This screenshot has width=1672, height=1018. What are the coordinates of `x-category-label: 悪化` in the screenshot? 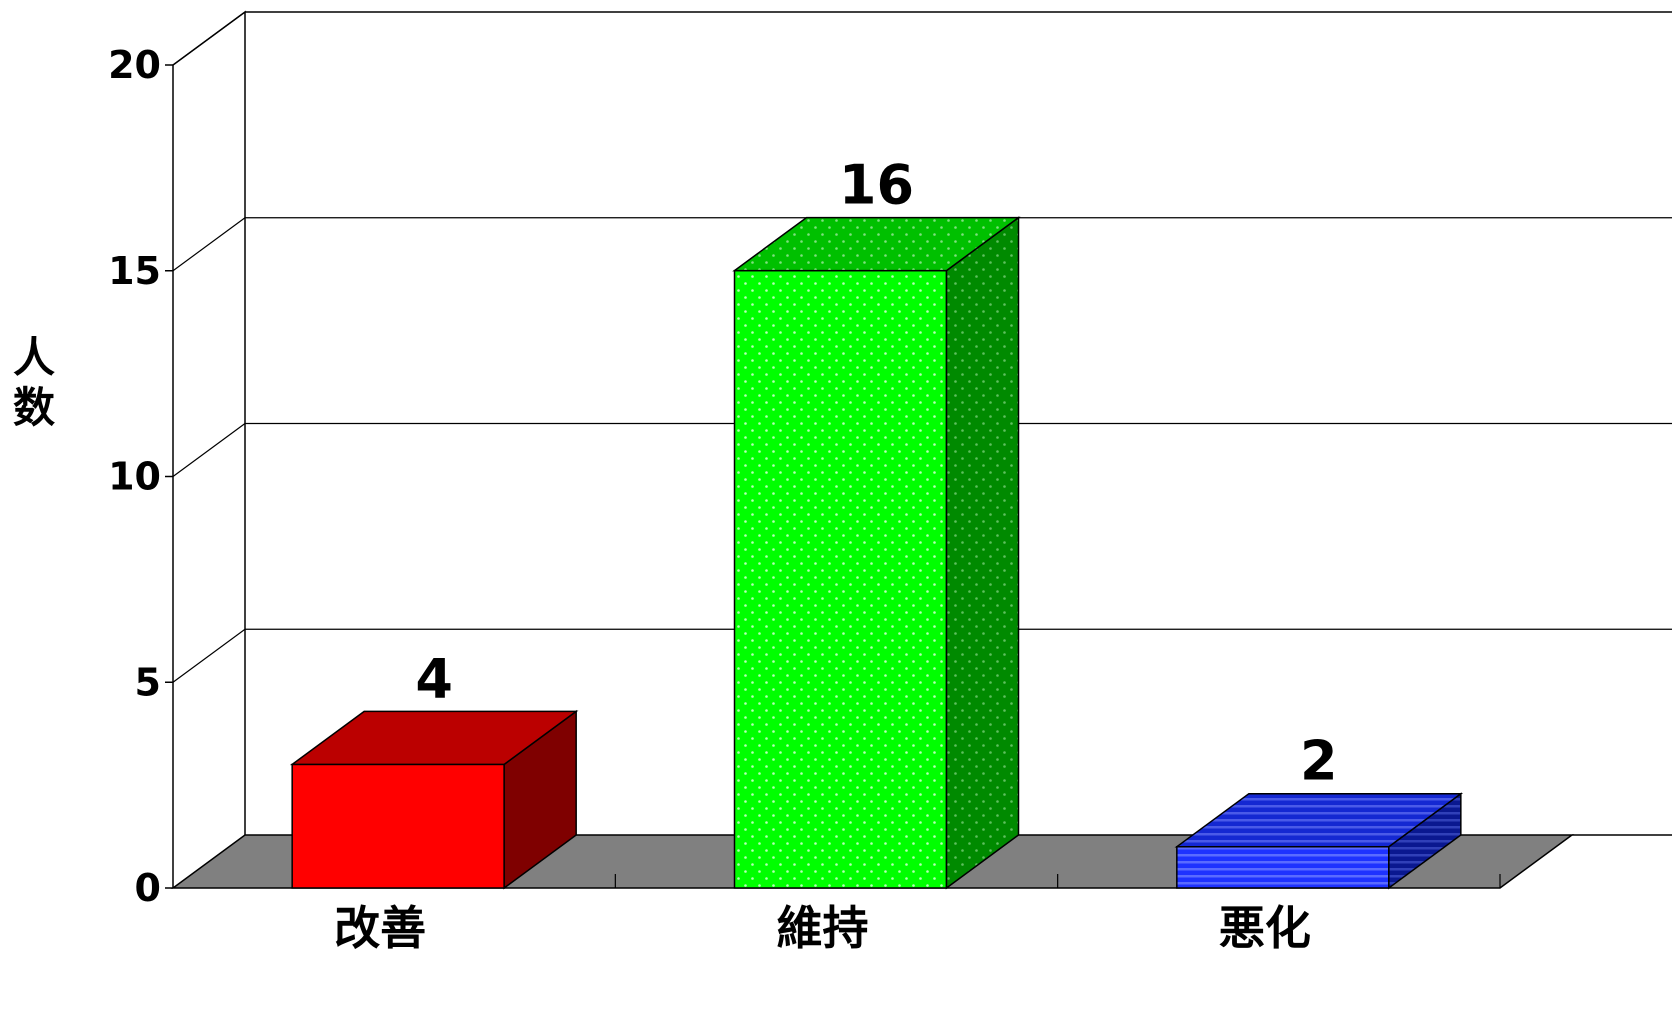 It's located at (1265, 928).